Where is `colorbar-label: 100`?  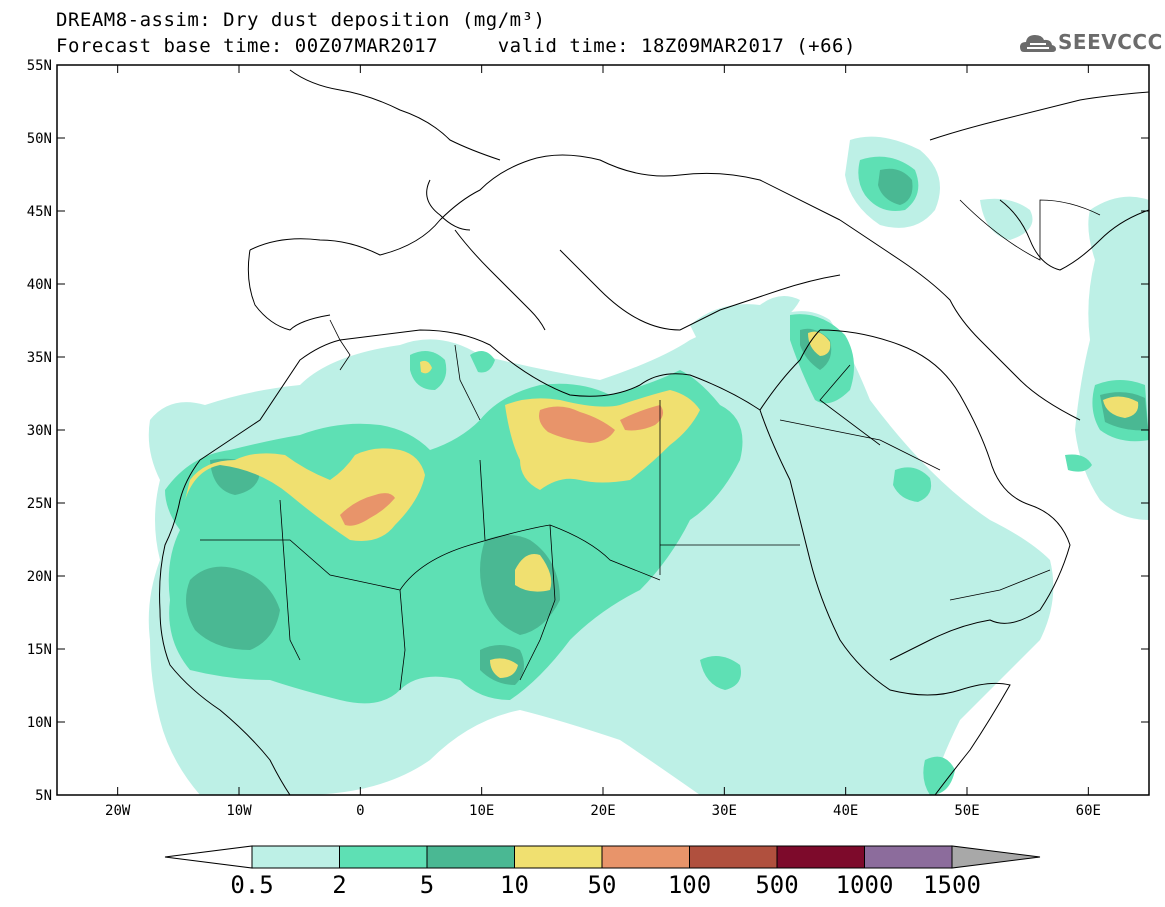
colorbar-label: 100 is located at coordinates (689, 885).